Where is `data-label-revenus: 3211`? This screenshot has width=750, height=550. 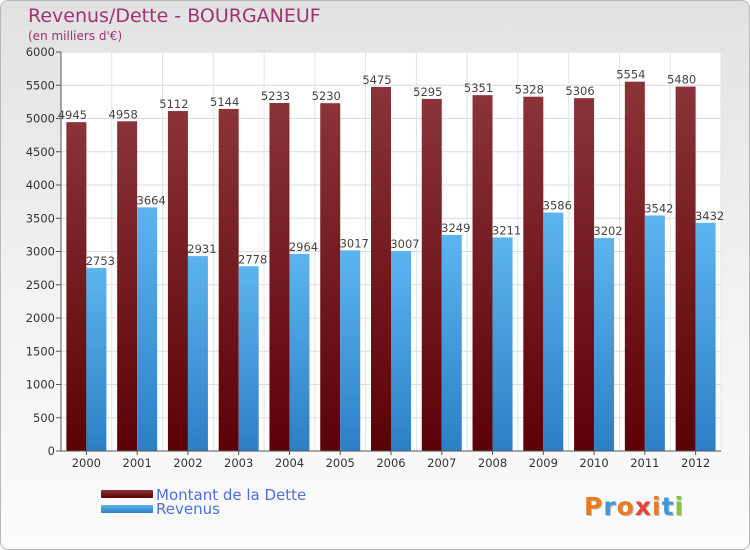 data-label-revenus: 3211 is located at coordinates (506, 230).